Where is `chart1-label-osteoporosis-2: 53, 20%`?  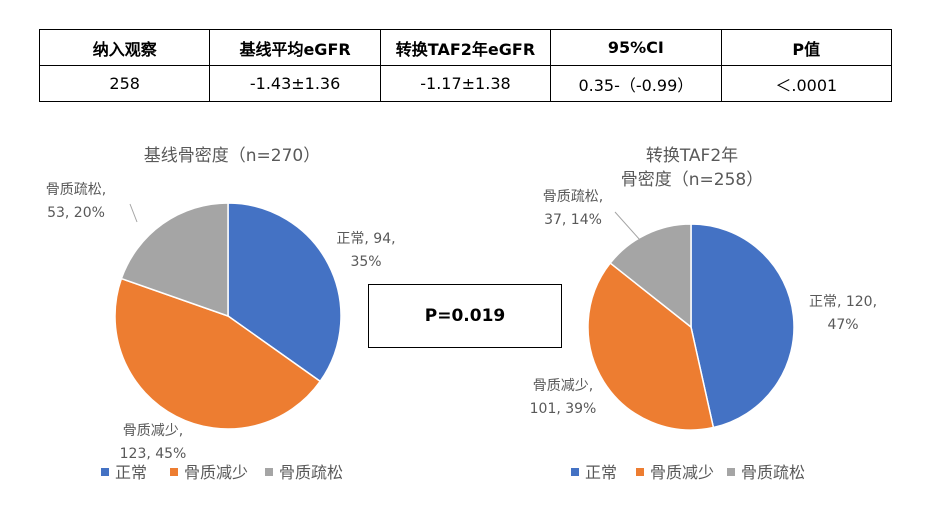
chart1-label-osteoporosis-2: 53, 20% is located at coordinates (76, 213).